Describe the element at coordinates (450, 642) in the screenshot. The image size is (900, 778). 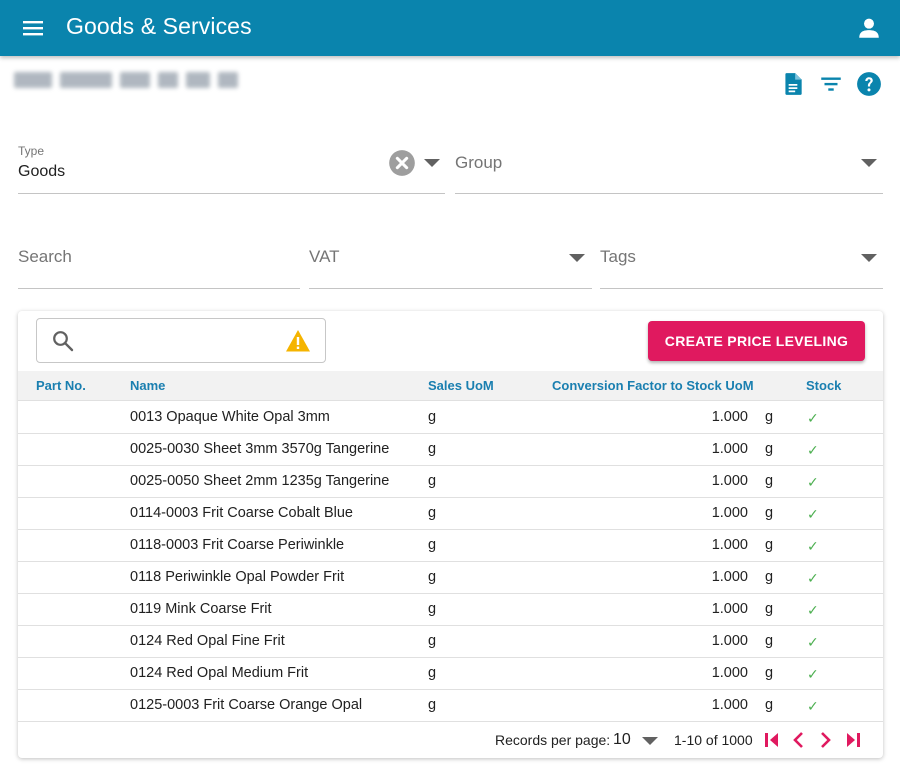
I see `table-row: 0124 Red Opal Fine Frit g 1.000 g ✓` at that location.